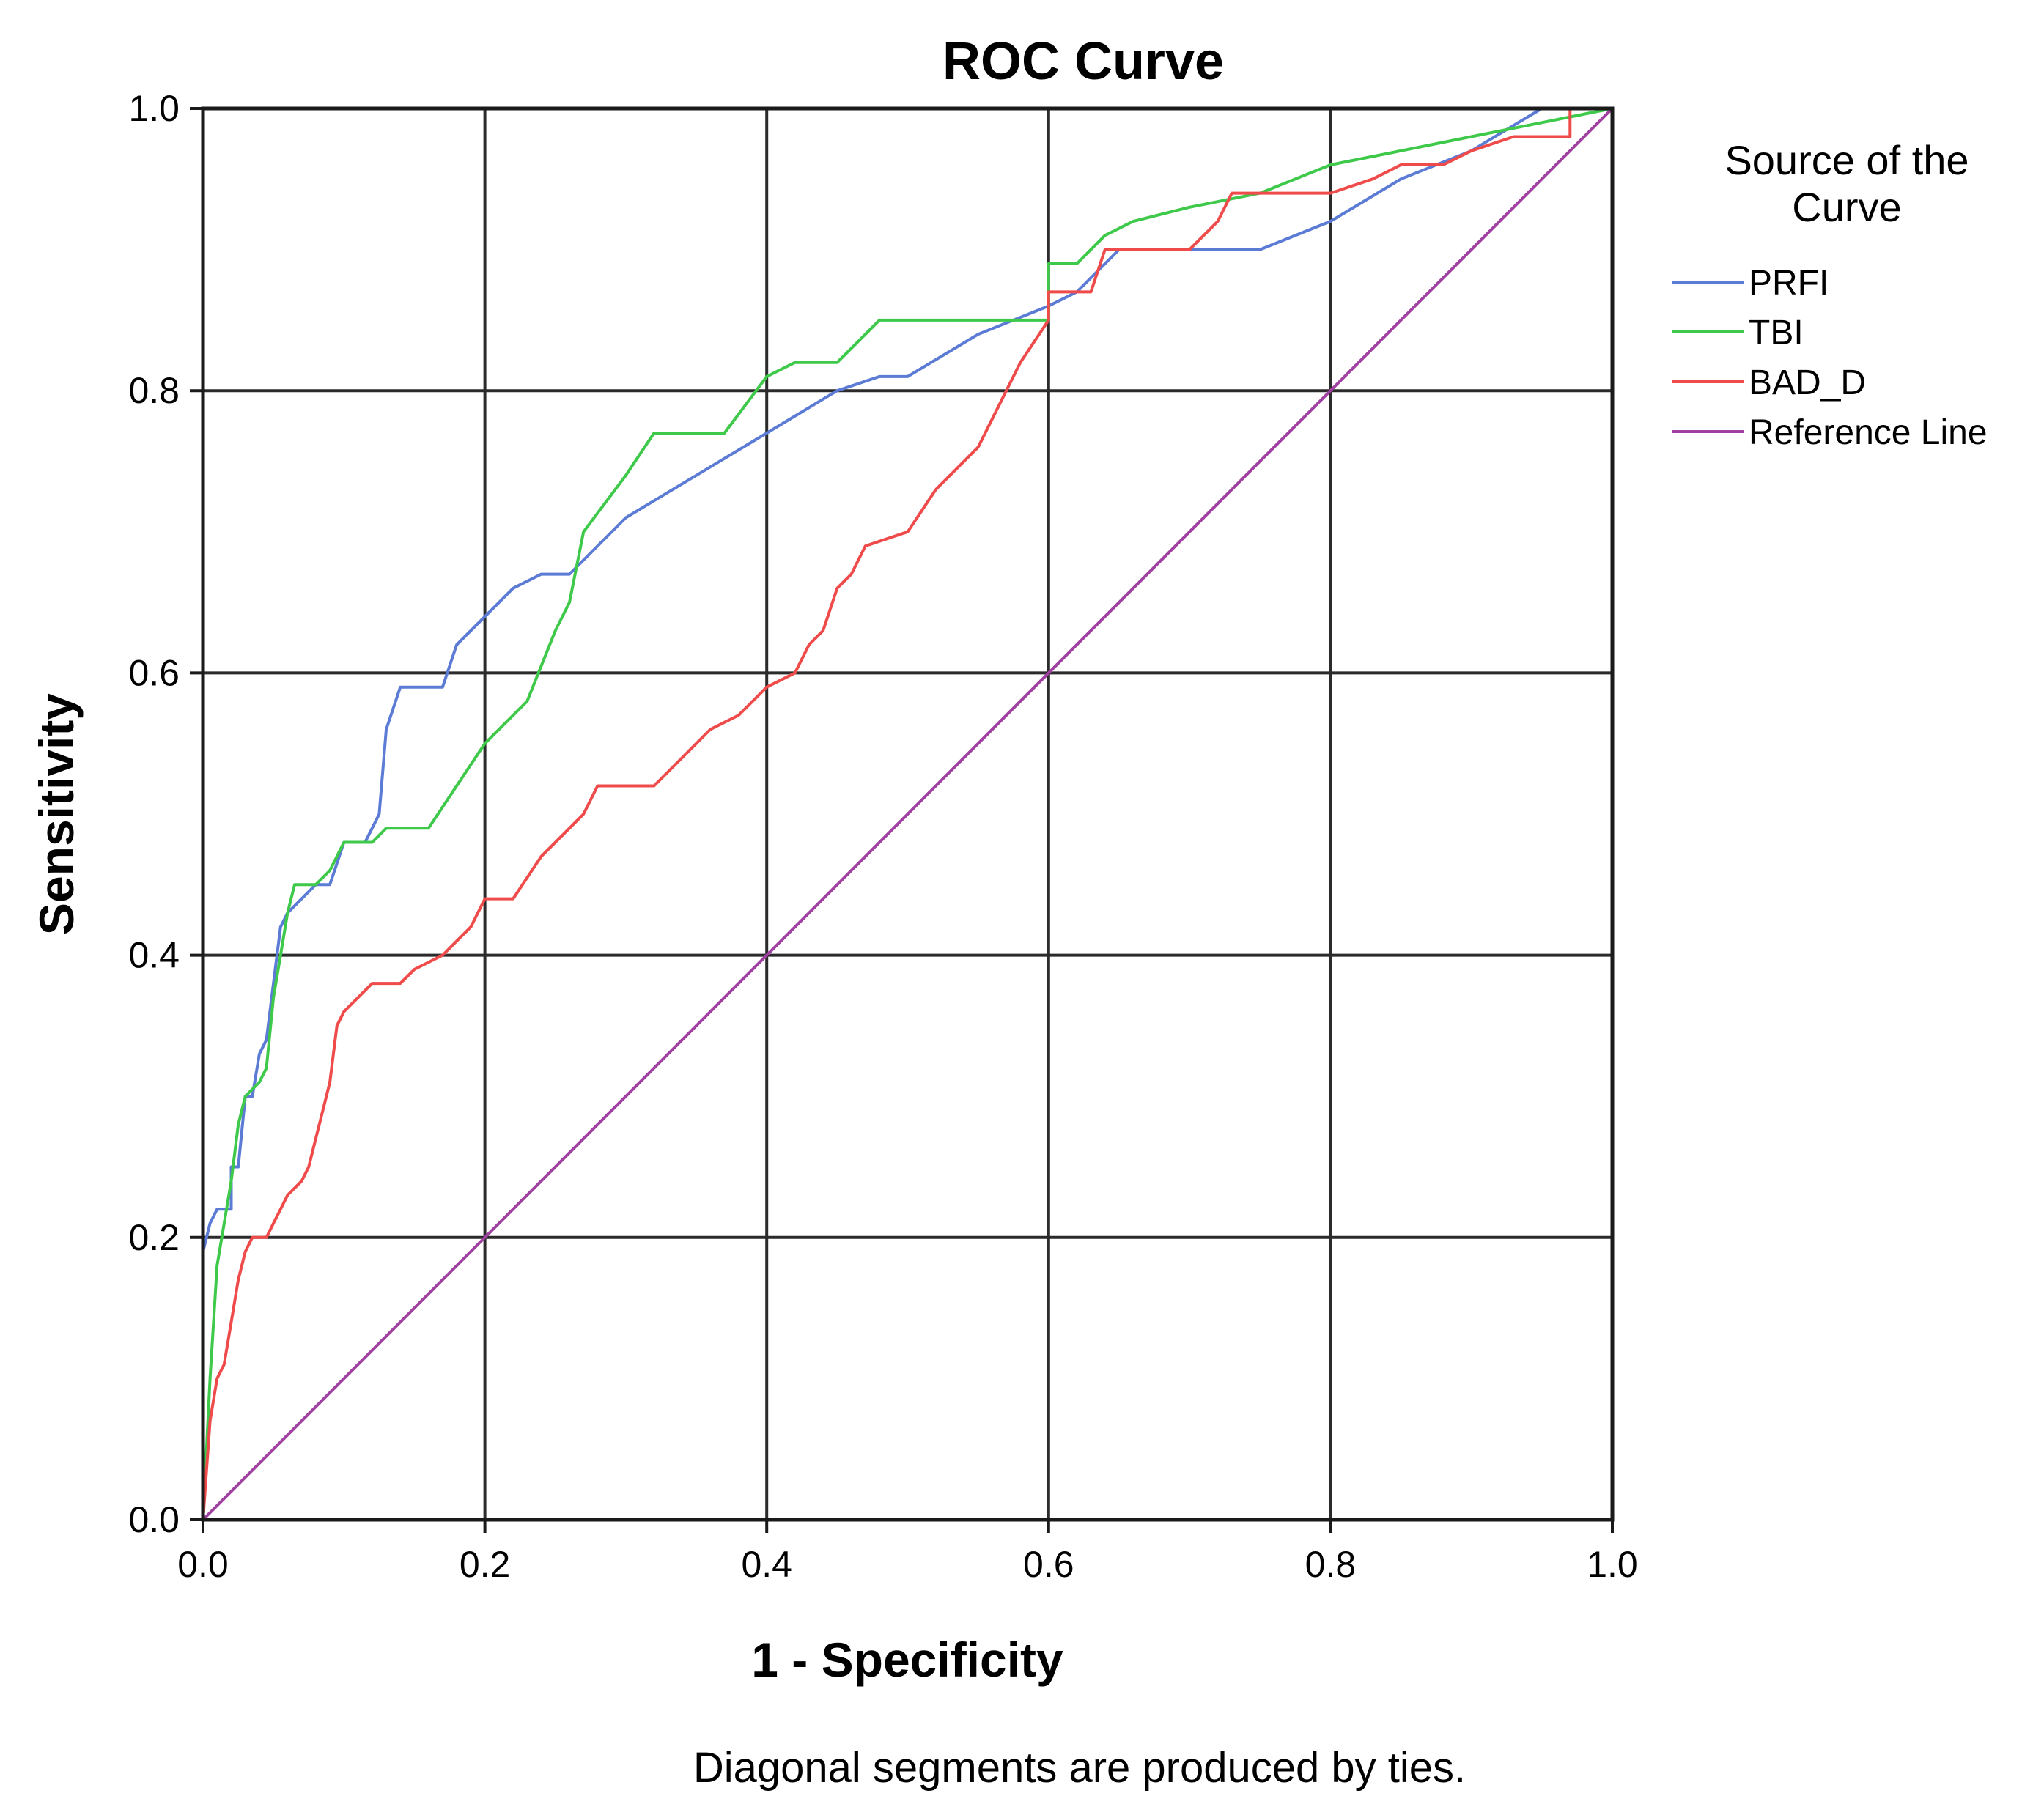 The height and width of the screenshot is (1815, 2044). What do you see at coordinates (907, 1660) in the screenshot?
I see `x-axis-title: 1 - Specificity` at bounding box center [907, 1660].